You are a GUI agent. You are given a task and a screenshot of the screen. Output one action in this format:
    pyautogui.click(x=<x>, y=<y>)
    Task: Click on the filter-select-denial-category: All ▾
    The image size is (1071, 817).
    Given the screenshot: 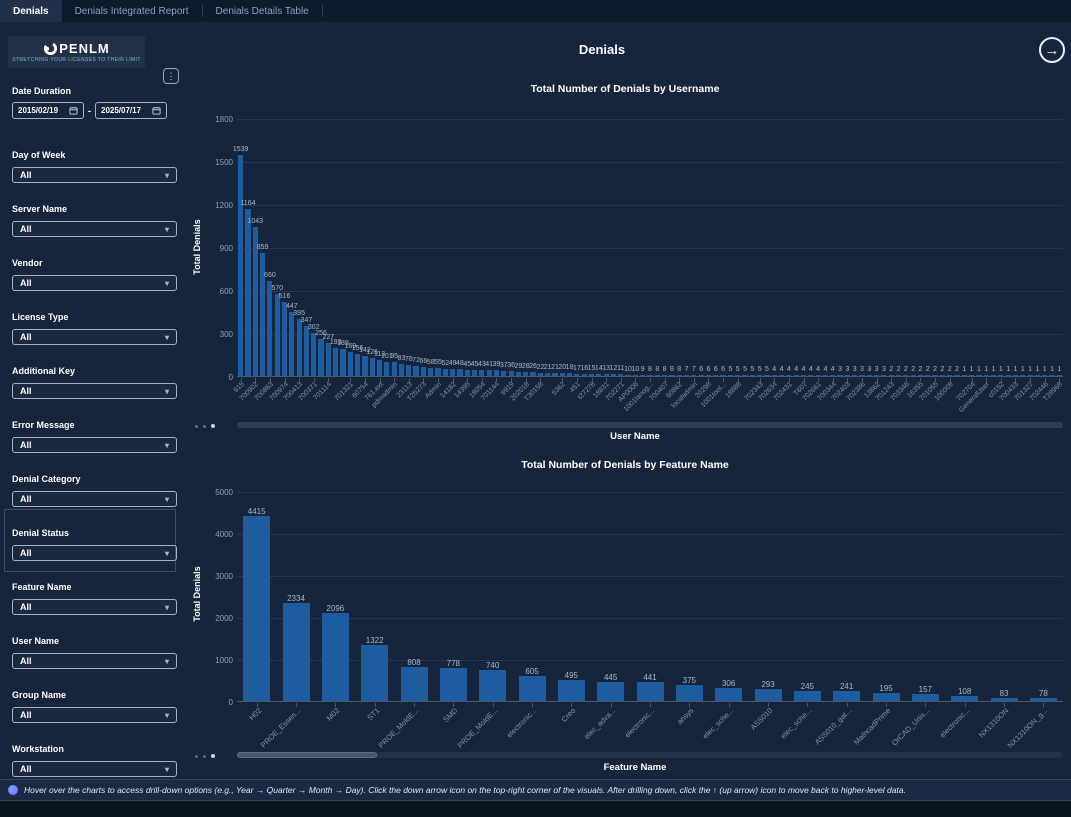 What is the action you would take?
    pyautogui.click(x=94, y=499)
    